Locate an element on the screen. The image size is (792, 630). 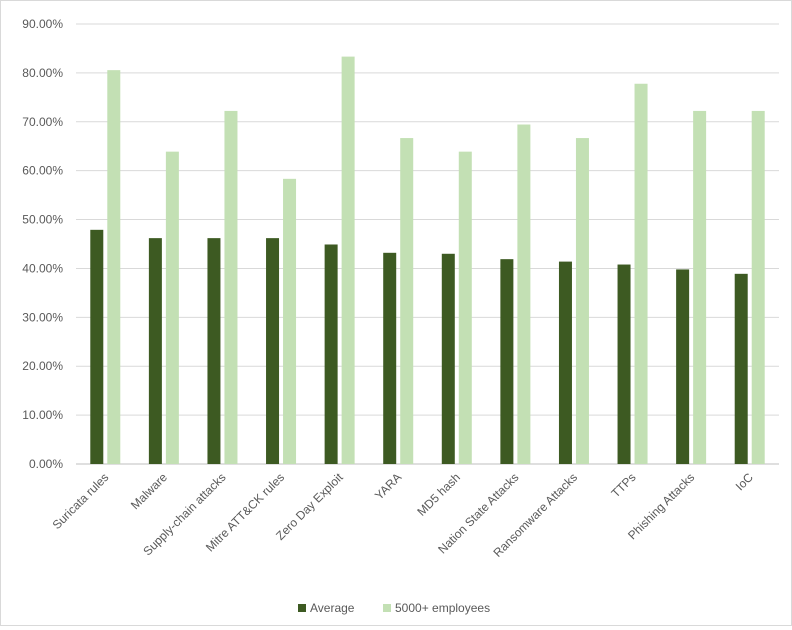
legend: Average 5000+ employees is located at coordinates (394, 608).